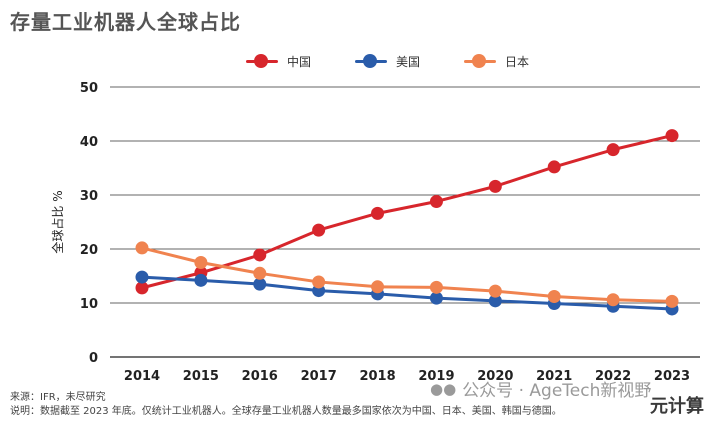 The image size is (717, 421). Describe the element at coordinates (58, 397) in the screenshot. I see `source-note: 来源：IFR，未尽研究` at that location.